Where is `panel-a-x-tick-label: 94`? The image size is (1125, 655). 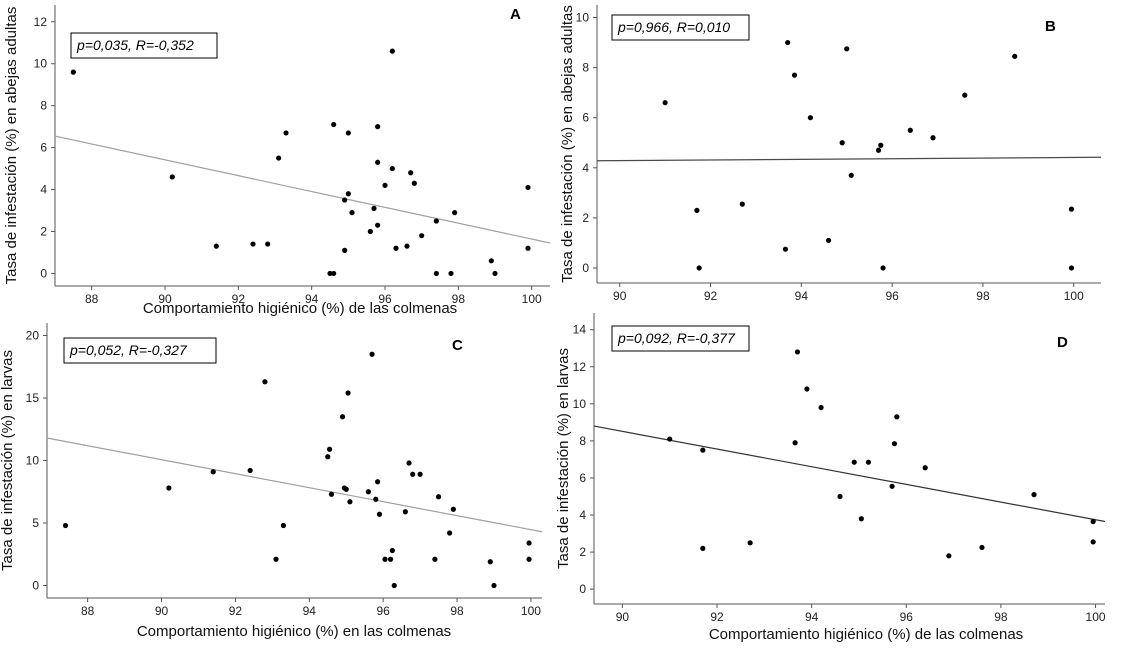
panel-a-x-tick-label: 94 is located at coordinates (312, 299).